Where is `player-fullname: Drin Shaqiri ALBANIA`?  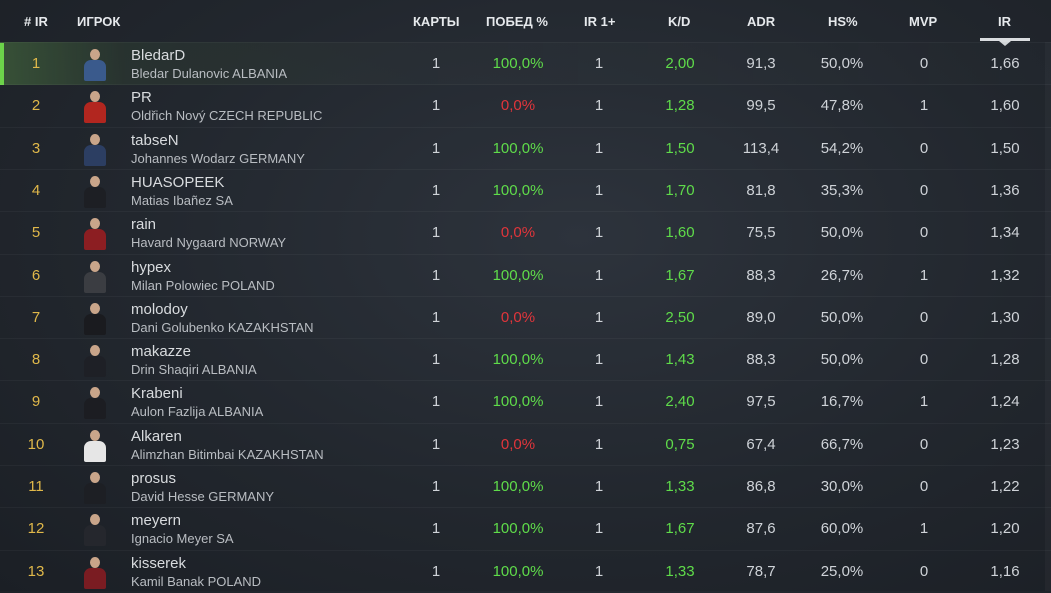 player-fullname: Drin Shaqiri ALBANIA is located at coordinates (194, 370).